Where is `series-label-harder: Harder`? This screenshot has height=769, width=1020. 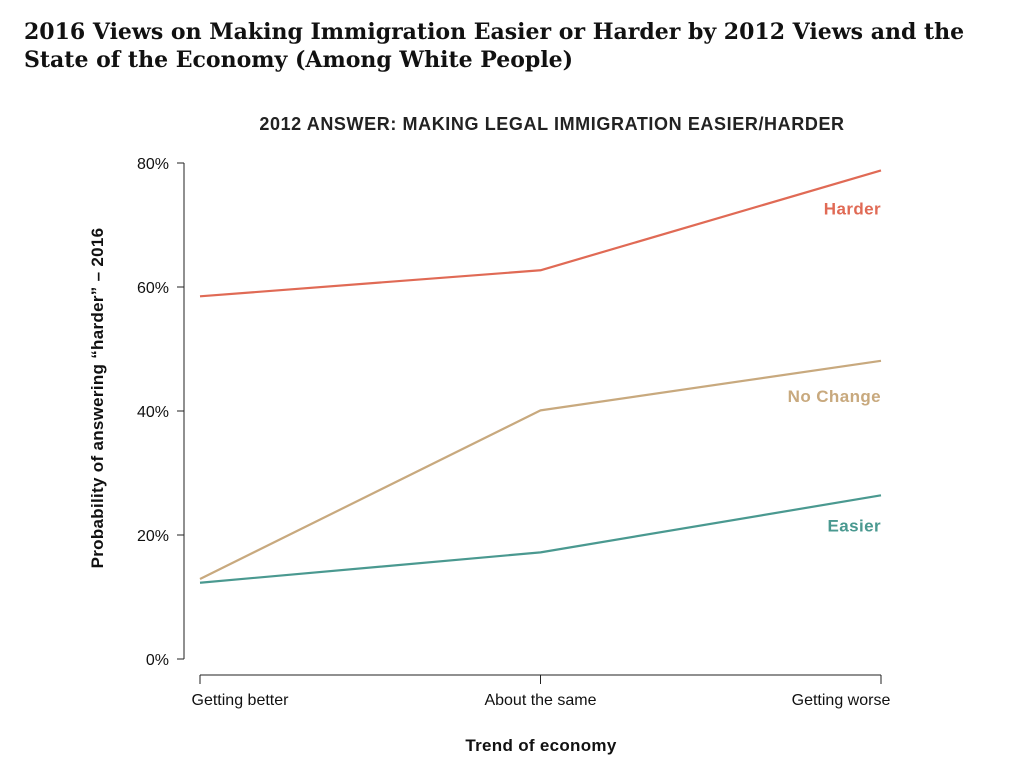
series-label-harder: Harder is located at coordinates (852, 208).